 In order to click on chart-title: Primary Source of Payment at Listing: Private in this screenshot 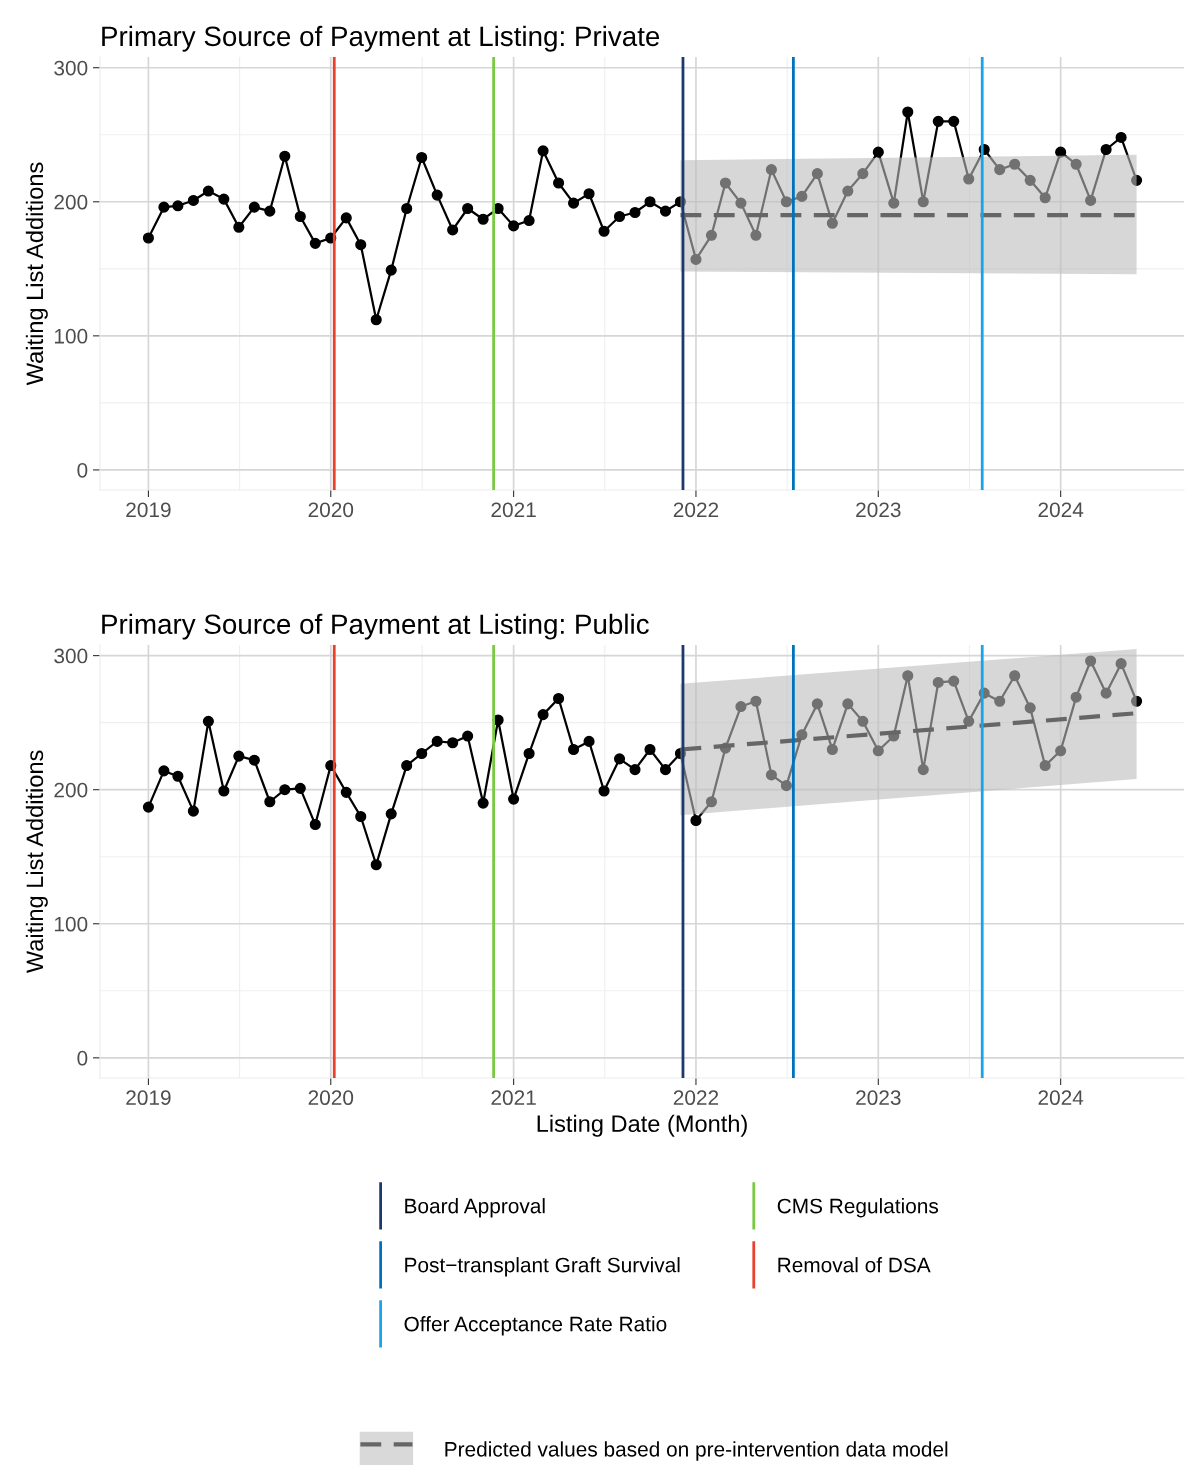, I will do `click(381, 38)`.